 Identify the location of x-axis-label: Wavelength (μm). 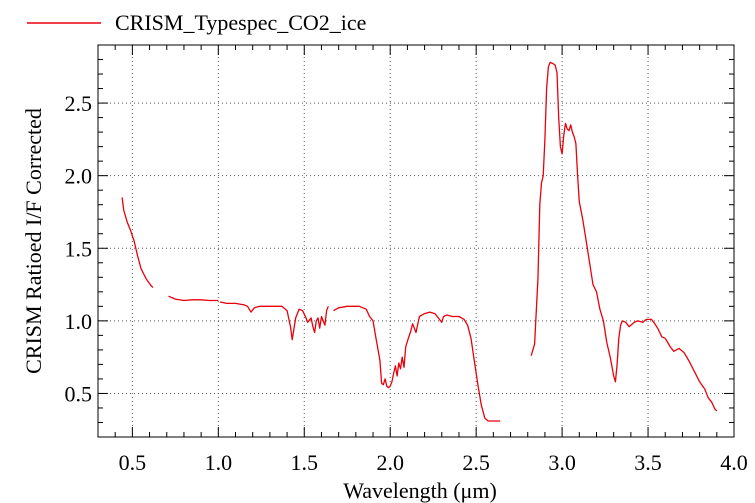
(420, 490).